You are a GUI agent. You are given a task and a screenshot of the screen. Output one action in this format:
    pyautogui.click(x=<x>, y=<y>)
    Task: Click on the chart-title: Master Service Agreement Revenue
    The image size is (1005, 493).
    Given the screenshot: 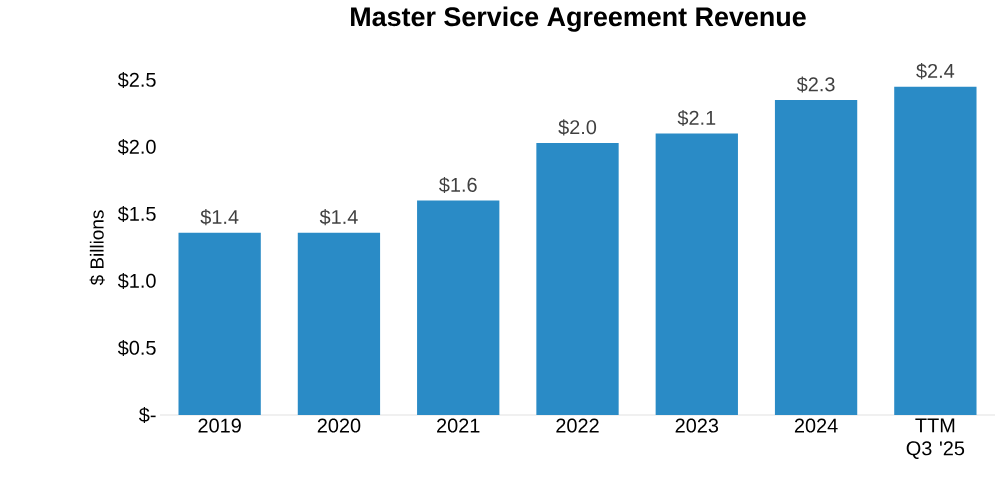 What is the action you would take?
    pyautogui.click(x=578, y=19)
    